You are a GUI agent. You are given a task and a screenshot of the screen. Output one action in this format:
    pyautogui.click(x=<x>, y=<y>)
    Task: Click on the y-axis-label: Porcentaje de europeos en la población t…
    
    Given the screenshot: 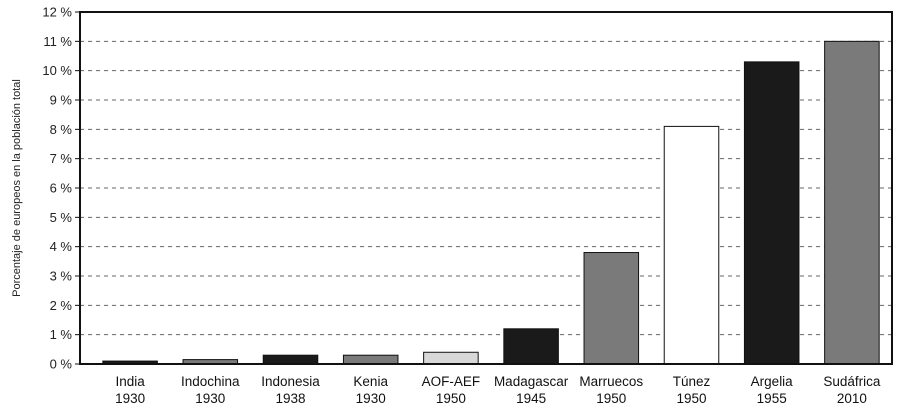 What is the action you would take?
    pyautogui.click(x=17, y=188)
    